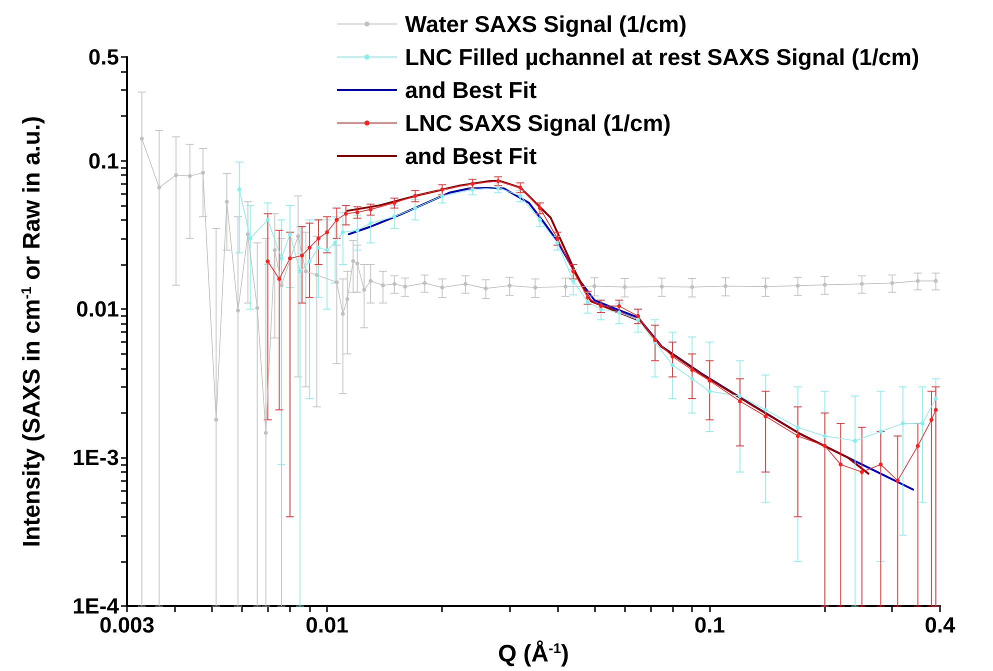 This screenshot has width=993, height=671. What do you see at coordinates (940, 625) in the screenshot?
I see `x-tick-label: 0.4` at bounding box center [940, 625].